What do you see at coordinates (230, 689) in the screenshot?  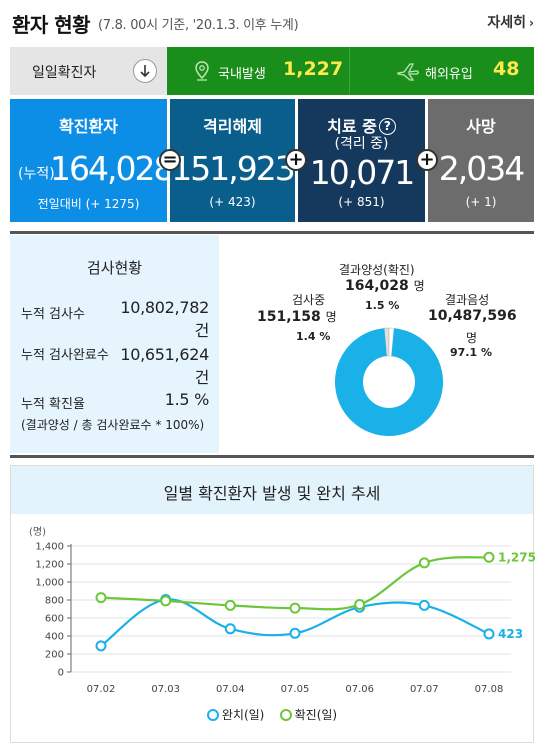 I see `x-tick-label: 07.04` at bounding box center [230, 689].